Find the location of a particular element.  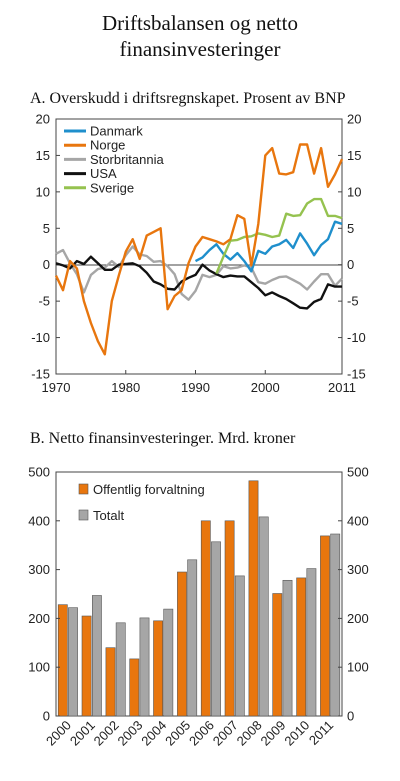

panel-a-y-tick-label-right: 0 is located at coordinates (350, 264).